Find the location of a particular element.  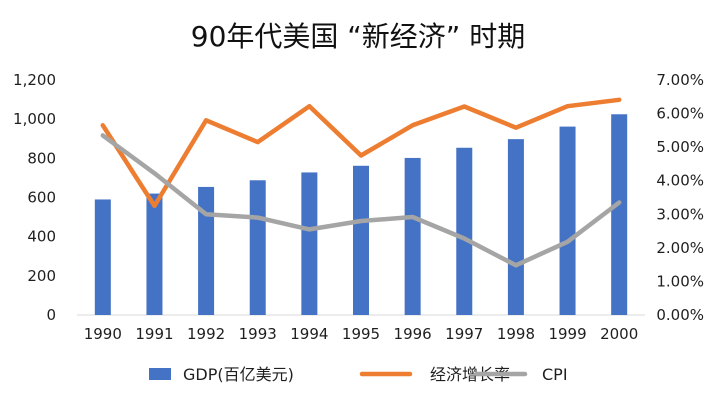

right-axis-tick-label: 3.00% is located at coordinates (680, 214).